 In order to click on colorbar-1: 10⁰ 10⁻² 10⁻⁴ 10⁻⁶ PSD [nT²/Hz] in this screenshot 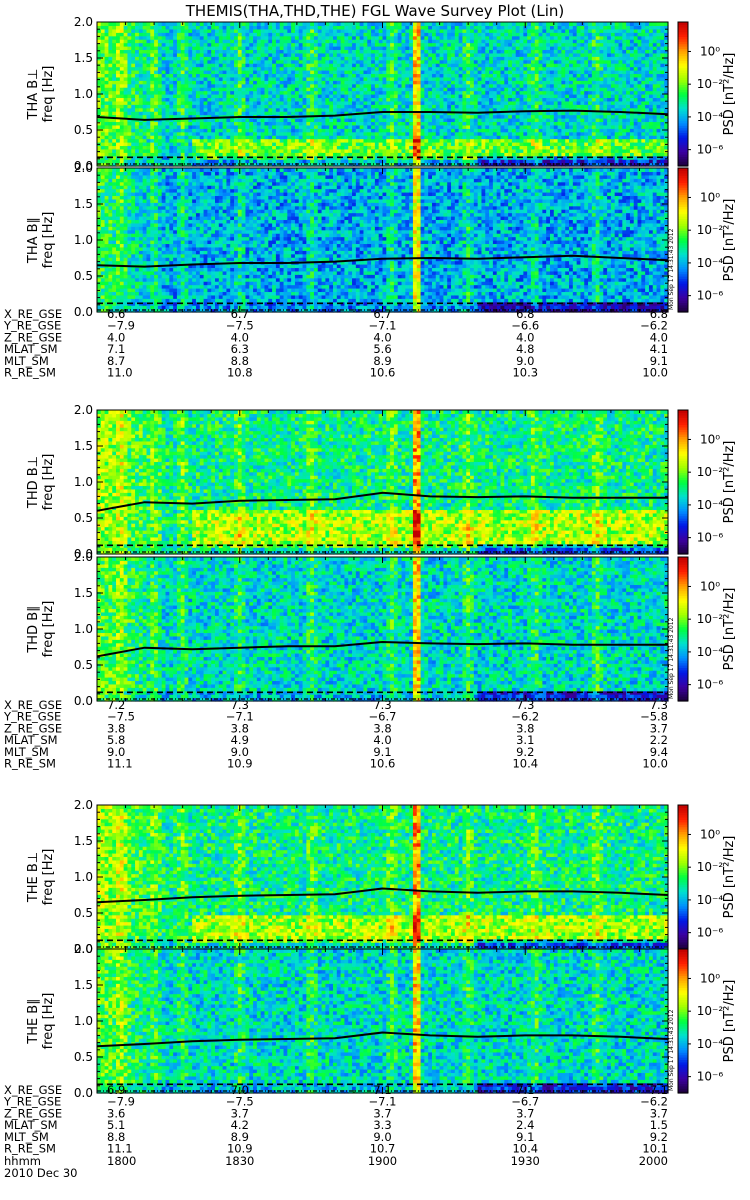, I will do `click(707, 240)`.